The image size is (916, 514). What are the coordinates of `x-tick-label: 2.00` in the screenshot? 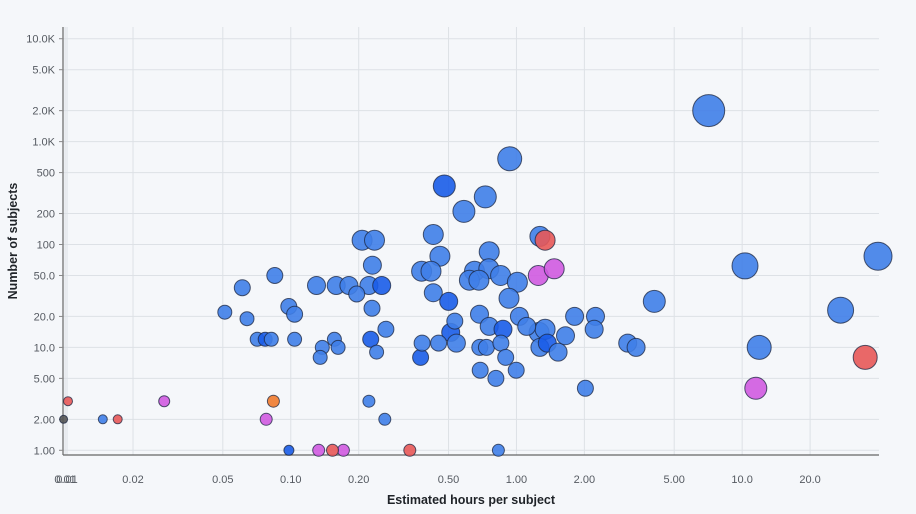 It's located at (584, 480).